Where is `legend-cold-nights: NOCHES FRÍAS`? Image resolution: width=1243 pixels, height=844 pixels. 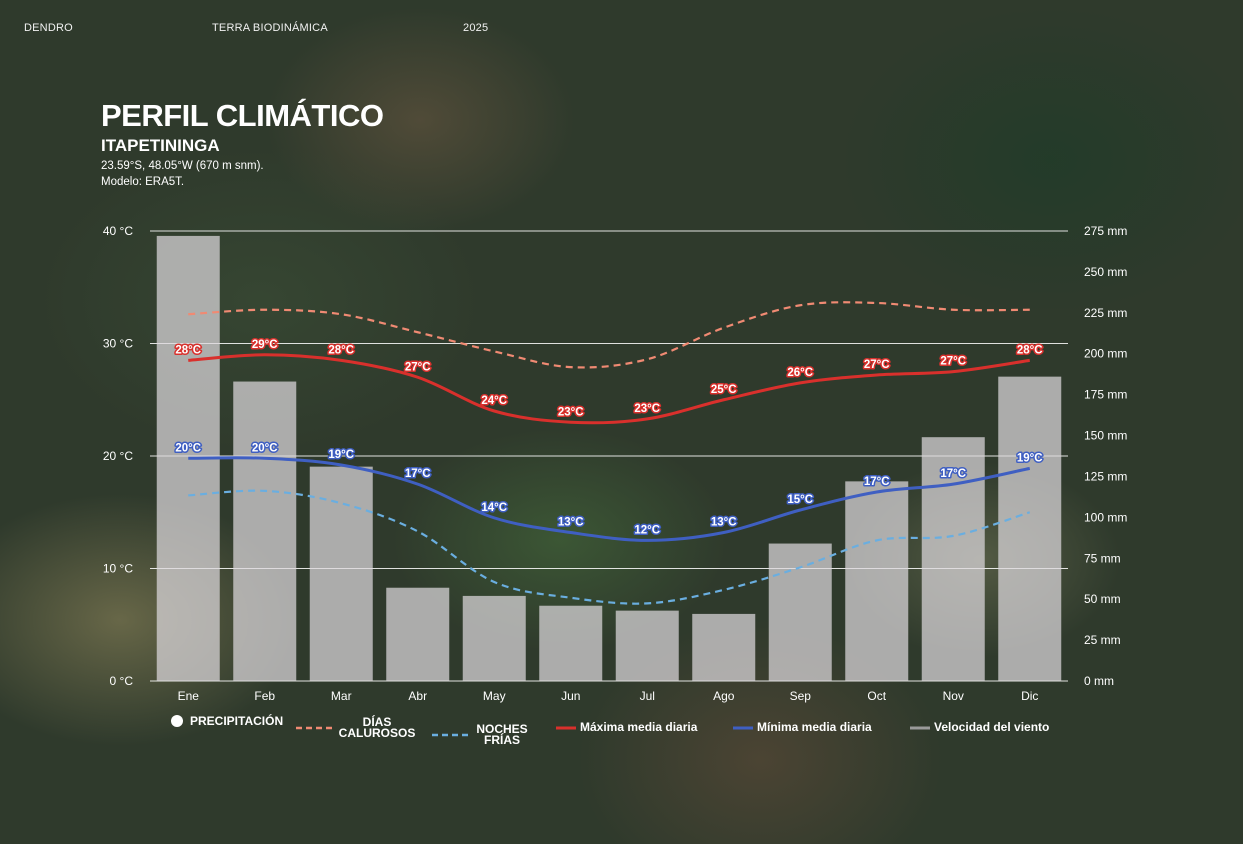
legend-cold-nights: NOCHES FRÍAS is located at coordinates (482, 734).